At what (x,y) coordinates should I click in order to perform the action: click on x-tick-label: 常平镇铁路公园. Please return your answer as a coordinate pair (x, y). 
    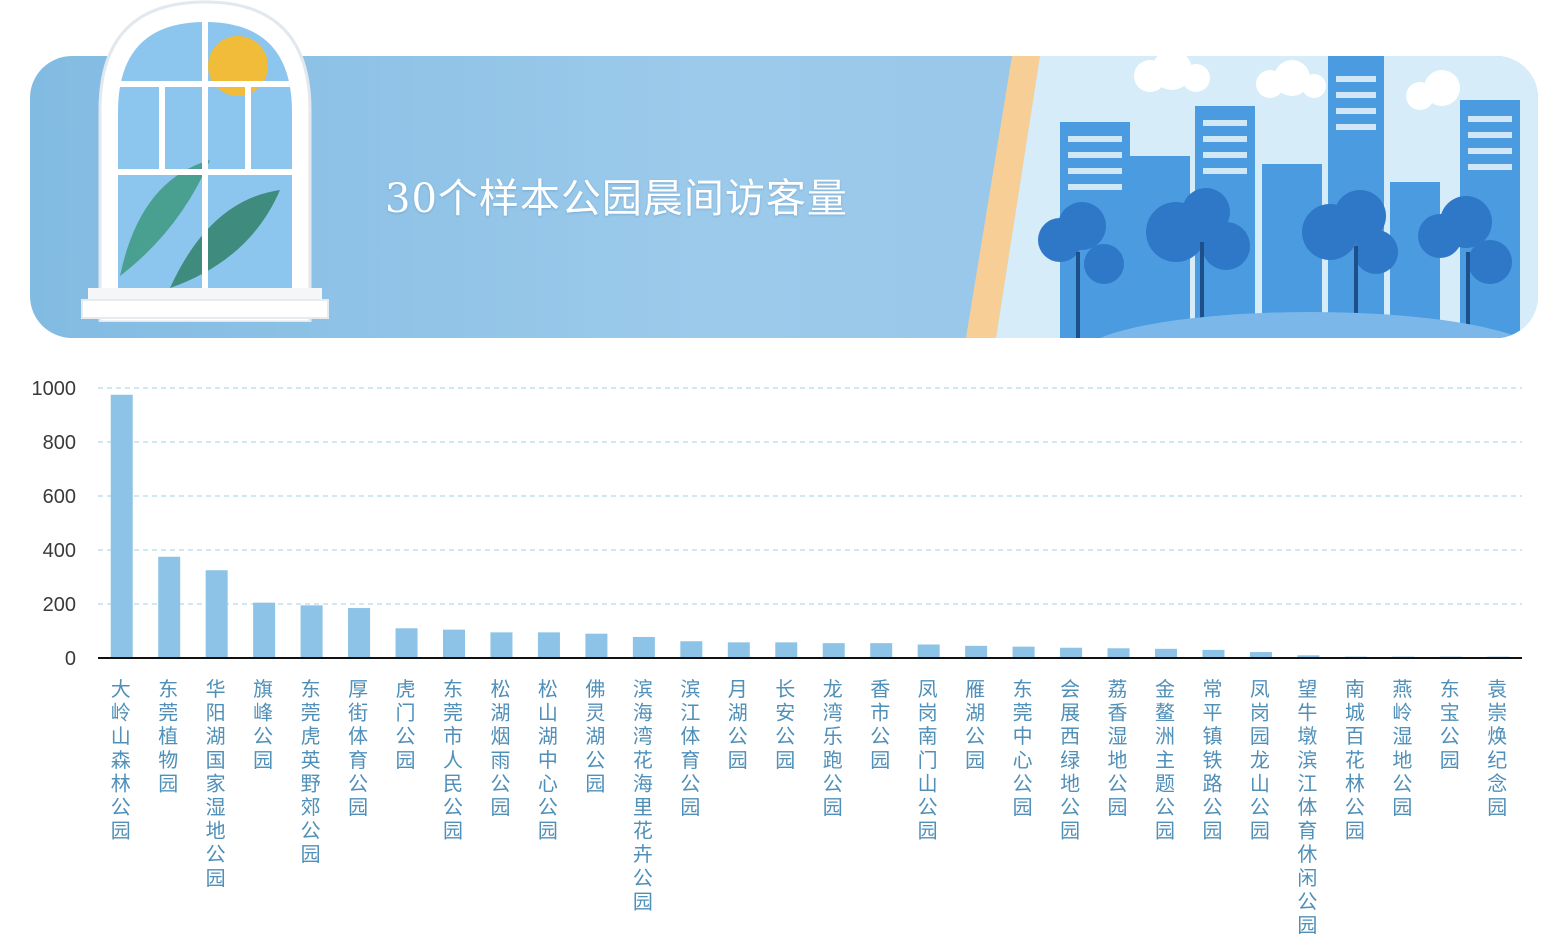
    Looking at the image, I should click on (1212, 760).